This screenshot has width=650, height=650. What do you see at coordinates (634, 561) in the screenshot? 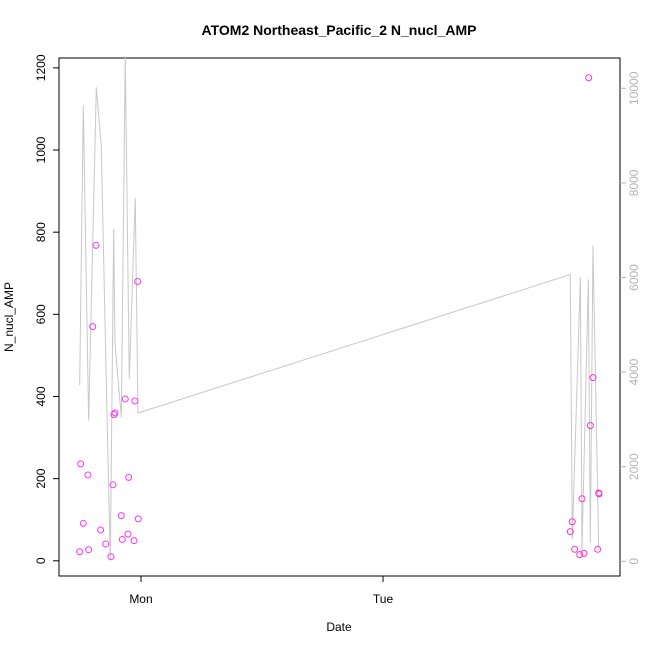
I see `y2-tick-label: 0` at bounding box center [634, 561].